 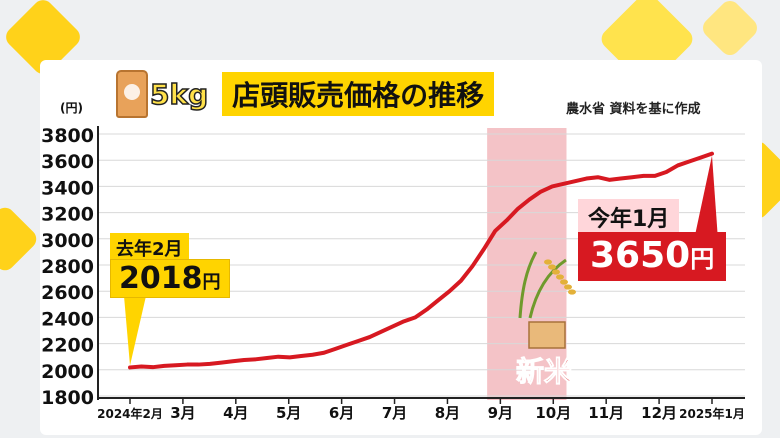 I want to click on y-tick-label: 3400, so click(x=67, y=188).